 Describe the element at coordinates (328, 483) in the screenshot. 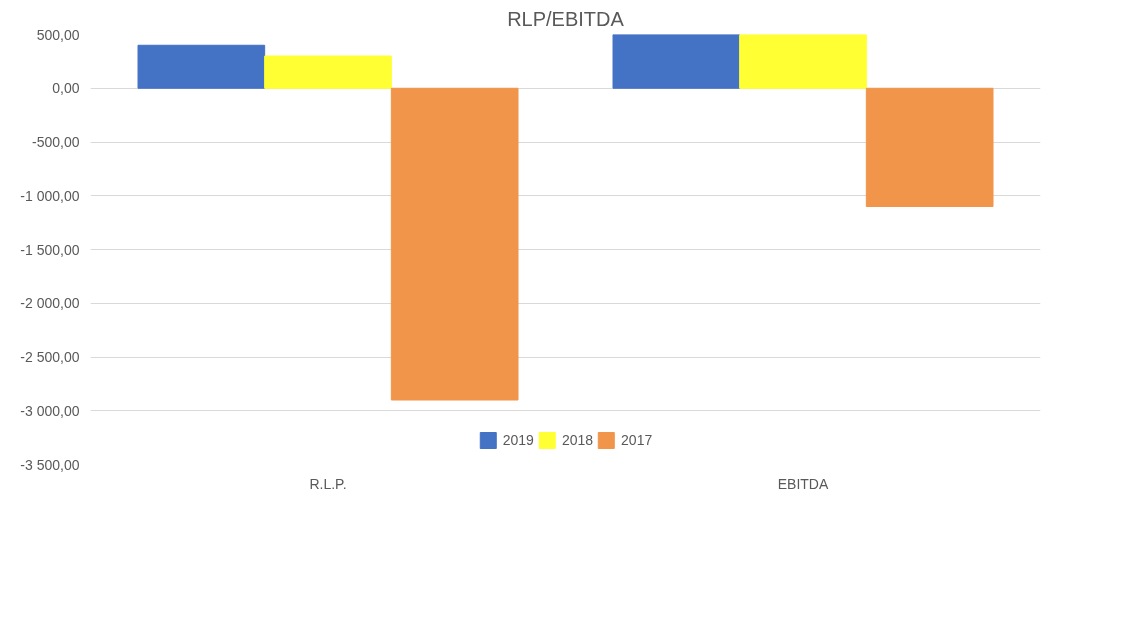

I see `x-tick-label: R.L.P.` at that location.